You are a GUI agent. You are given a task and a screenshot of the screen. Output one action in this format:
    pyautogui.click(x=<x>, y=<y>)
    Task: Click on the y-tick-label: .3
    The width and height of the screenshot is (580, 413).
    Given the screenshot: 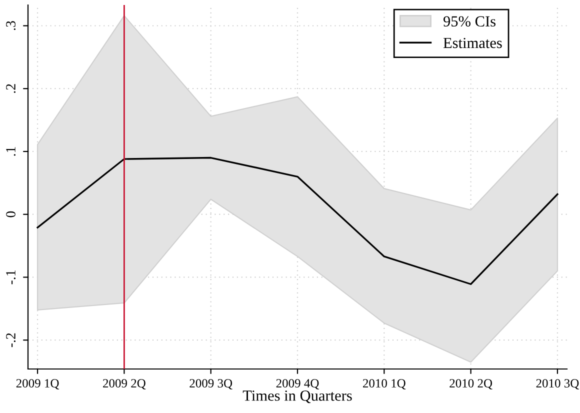 What is the action you would take?
    pyautogui.click(x=11, y=25)
    